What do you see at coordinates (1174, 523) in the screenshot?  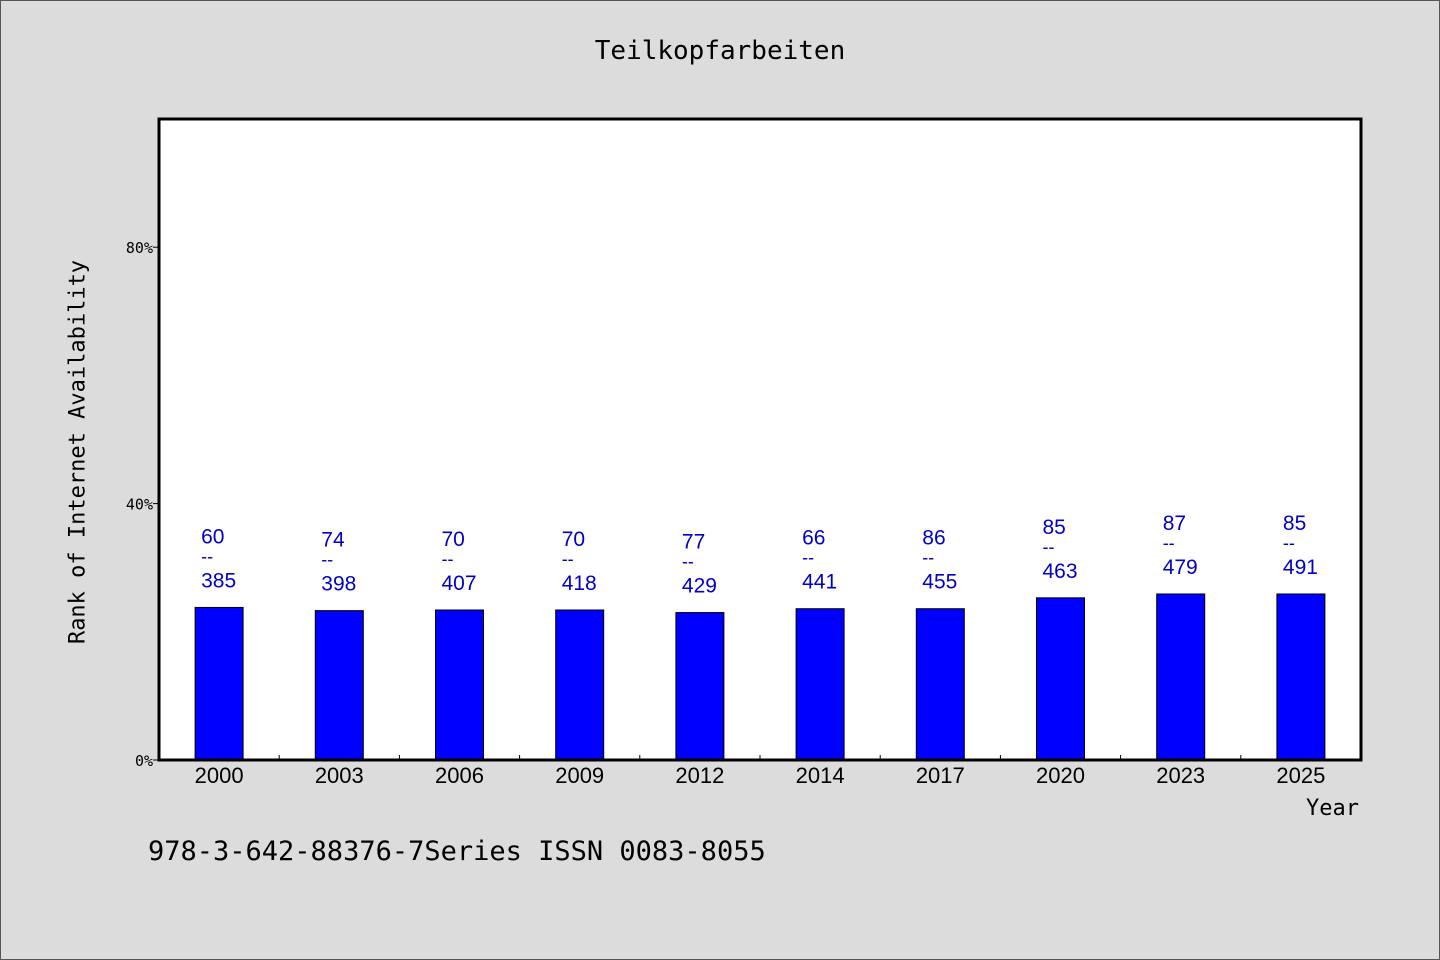 I see `data-label-top: 87` at bounding box center [1174, 523].